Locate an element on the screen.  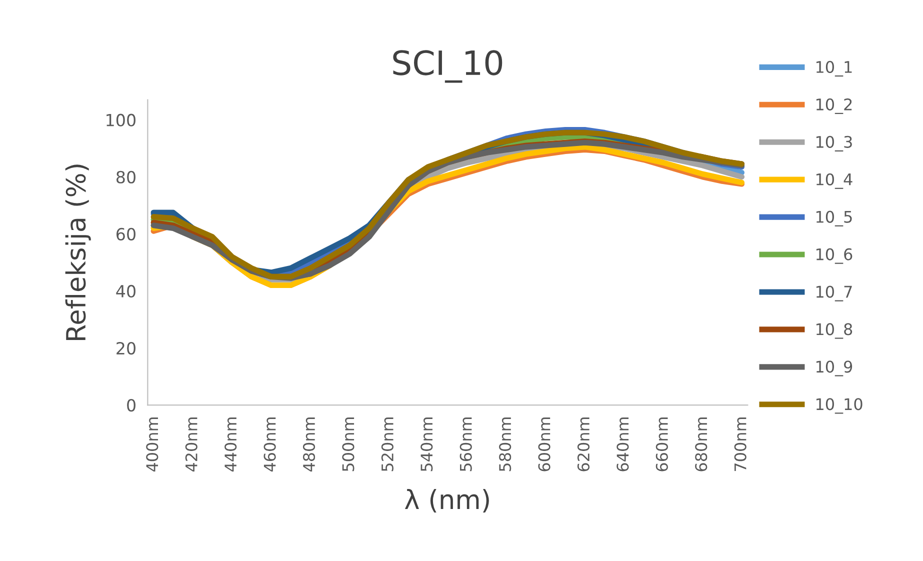
x-tick-label: 540nm is located at coordinates (426, 445).